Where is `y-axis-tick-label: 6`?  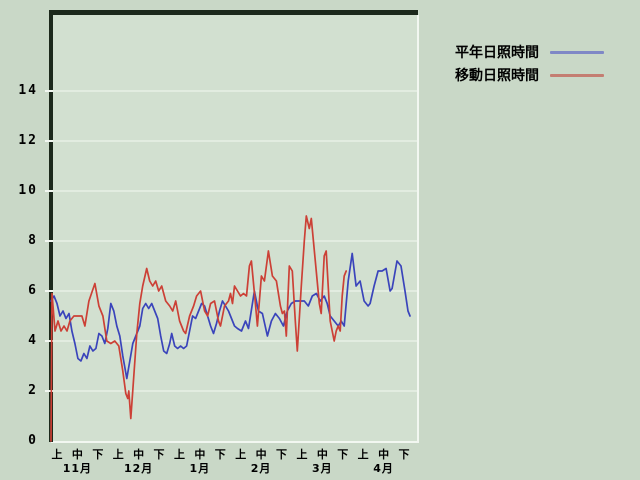 y-axis-tick-label: 6 is located at coordinates (33, 290).